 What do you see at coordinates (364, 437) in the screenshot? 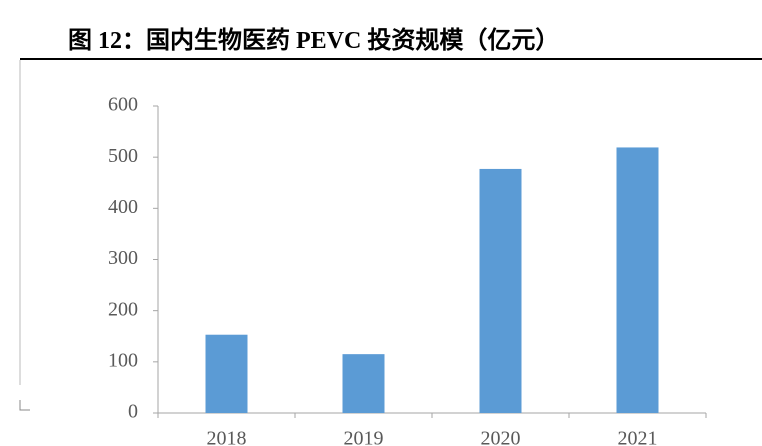
I see `x-tick-label: 2019` at bounding box center [364, 437].